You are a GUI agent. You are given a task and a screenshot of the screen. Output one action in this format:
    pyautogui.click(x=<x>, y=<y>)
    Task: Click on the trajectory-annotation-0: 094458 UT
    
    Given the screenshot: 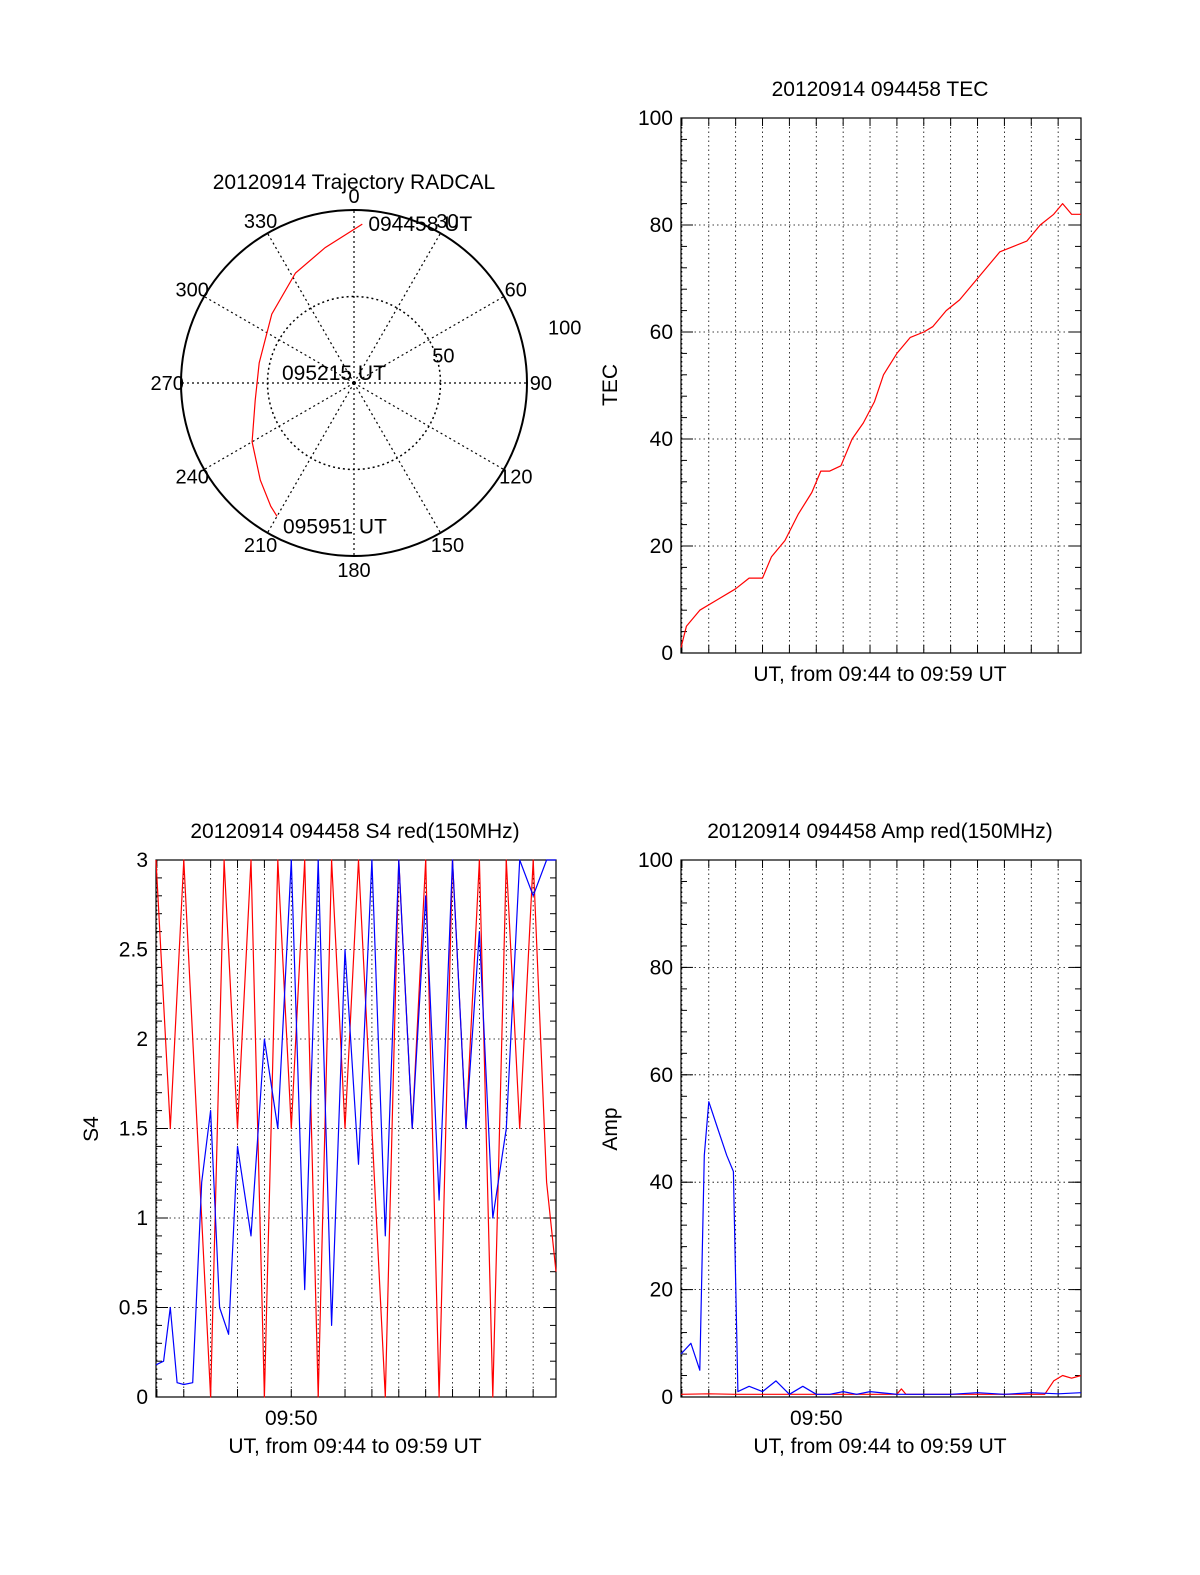 What is the action you would take?
    pyautogui.click(x=420, y=224)
    